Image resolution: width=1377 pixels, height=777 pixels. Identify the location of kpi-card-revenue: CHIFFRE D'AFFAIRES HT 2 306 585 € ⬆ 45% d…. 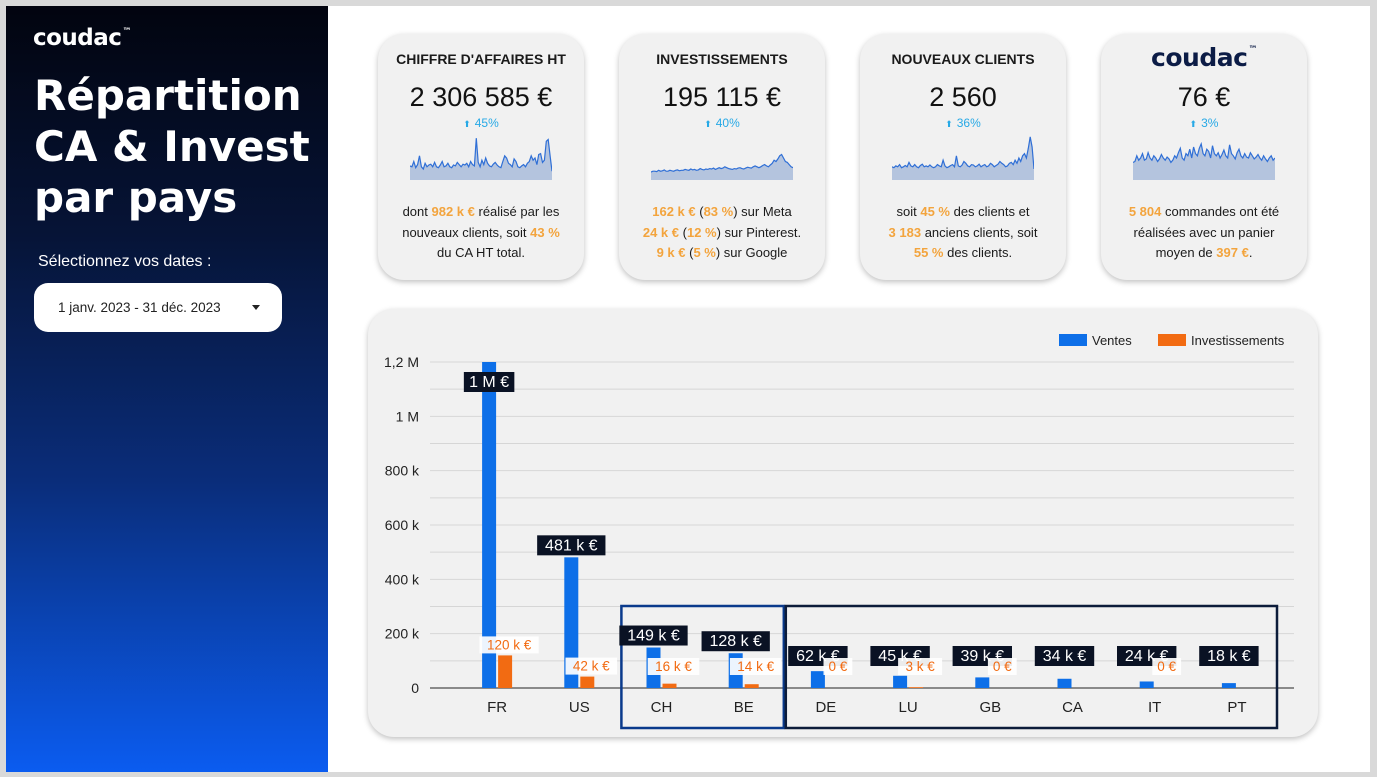
(481, 157).